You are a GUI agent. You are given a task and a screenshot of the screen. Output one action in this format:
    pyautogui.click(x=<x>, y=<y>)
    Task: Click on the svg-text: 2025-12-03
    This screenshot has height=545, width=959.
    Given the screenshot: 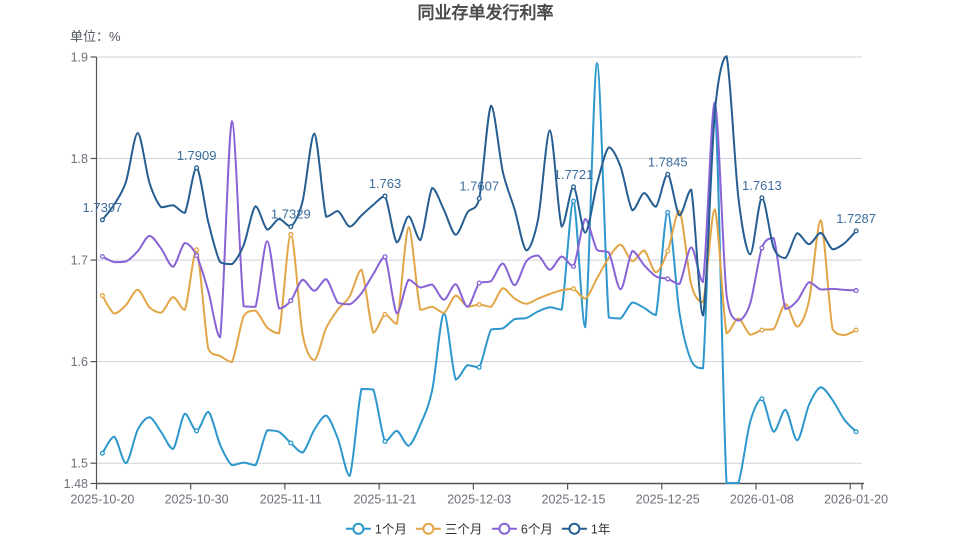 What is the action you would take?
    pyautogui.click(x=479, y=500)
    